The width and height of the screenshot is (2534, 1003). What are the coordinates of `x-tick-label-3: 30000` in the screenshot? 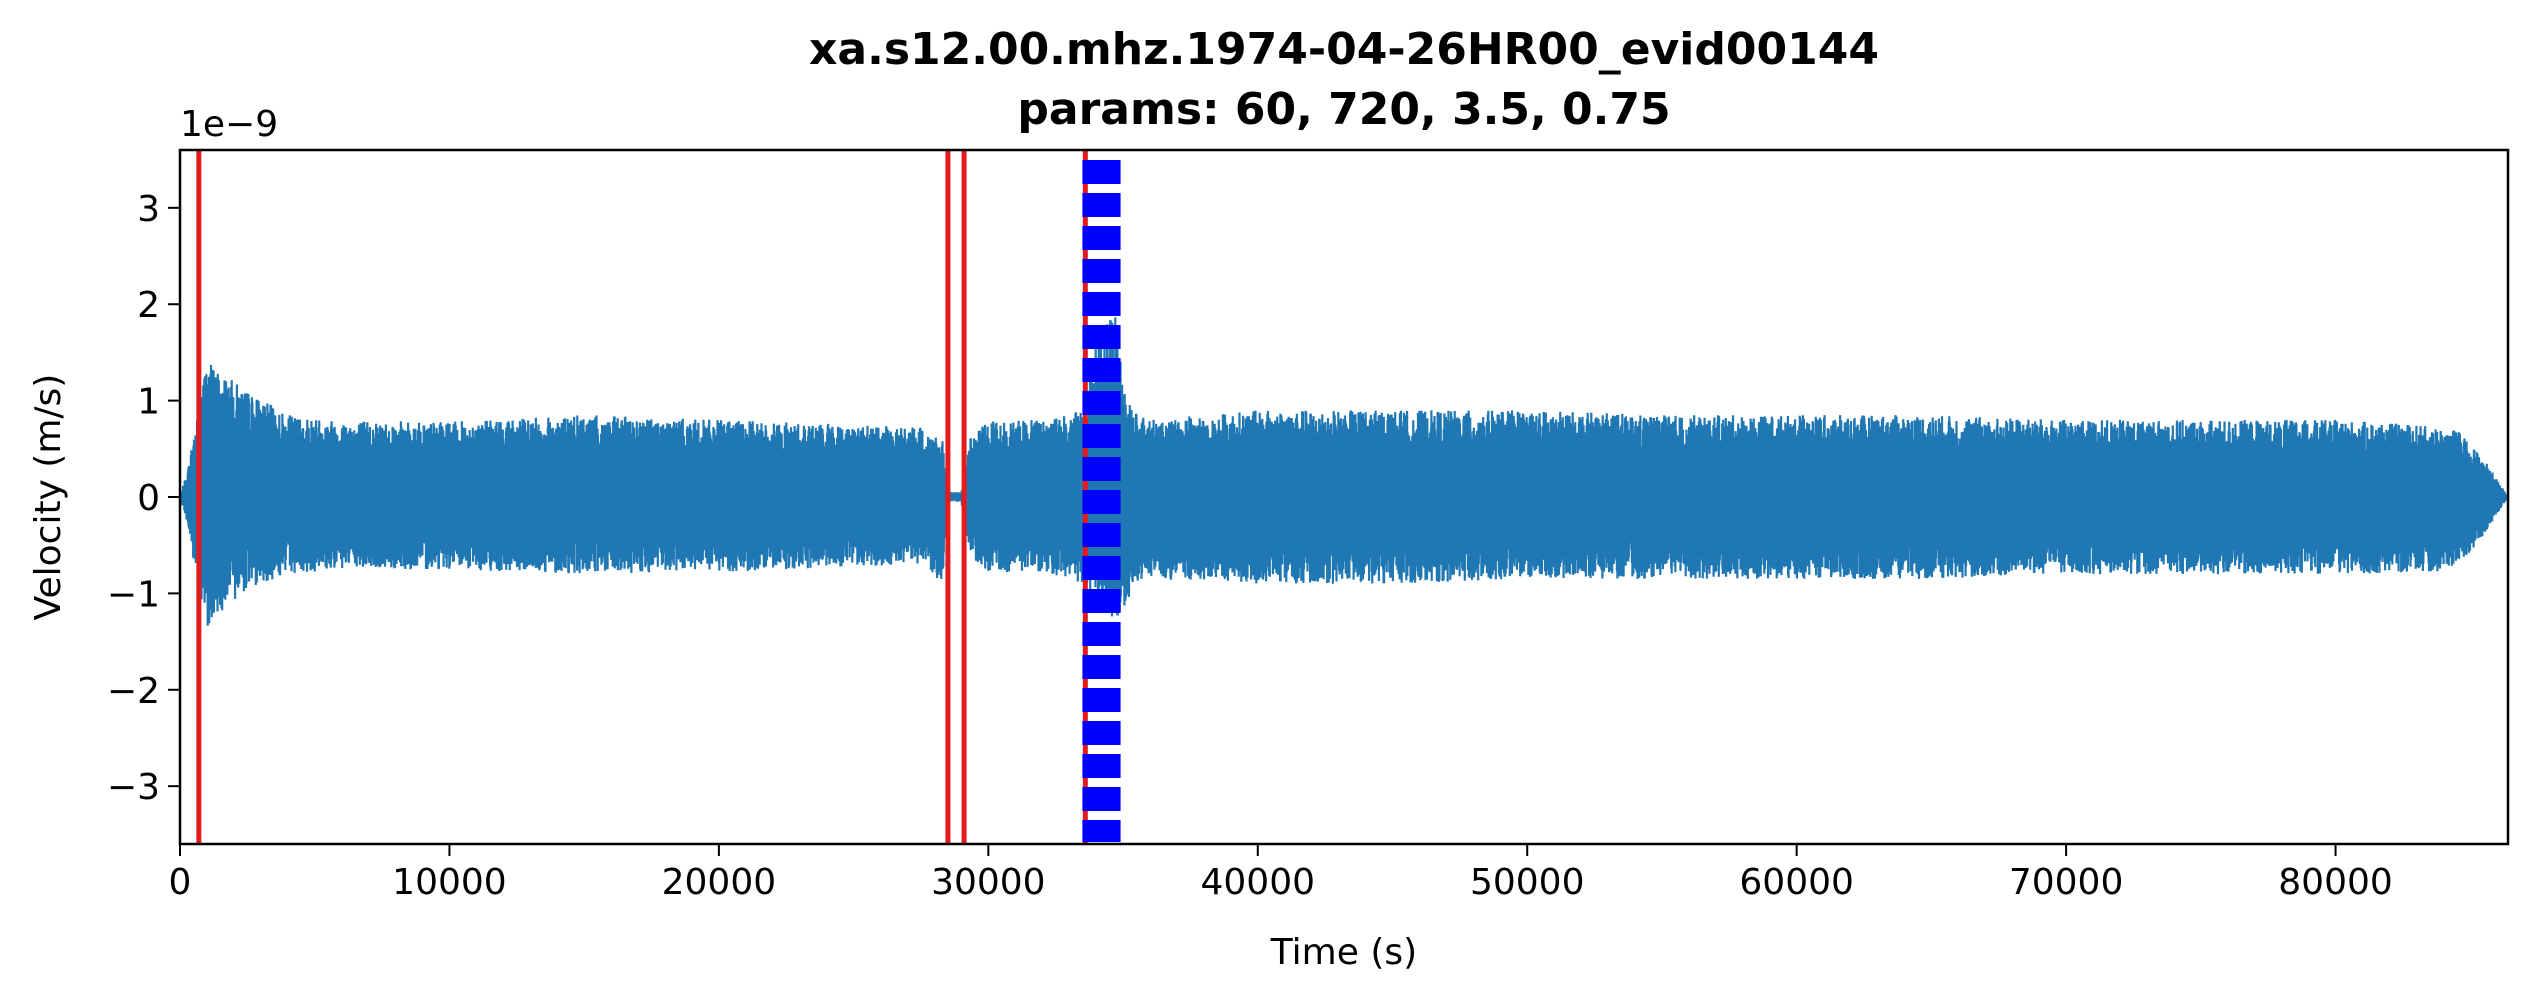 It's located at (988, 882).